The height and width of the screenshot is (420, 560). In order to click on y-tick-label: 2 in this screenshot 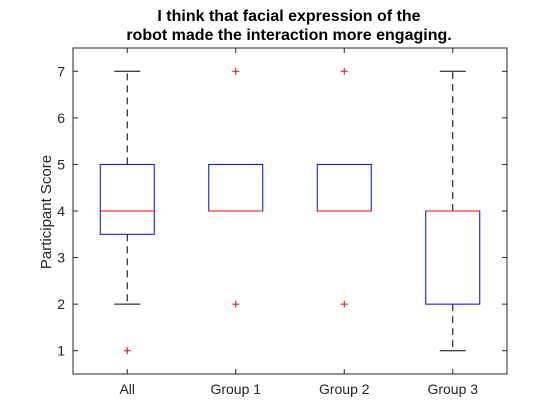, I will do `click(61, 304)`.